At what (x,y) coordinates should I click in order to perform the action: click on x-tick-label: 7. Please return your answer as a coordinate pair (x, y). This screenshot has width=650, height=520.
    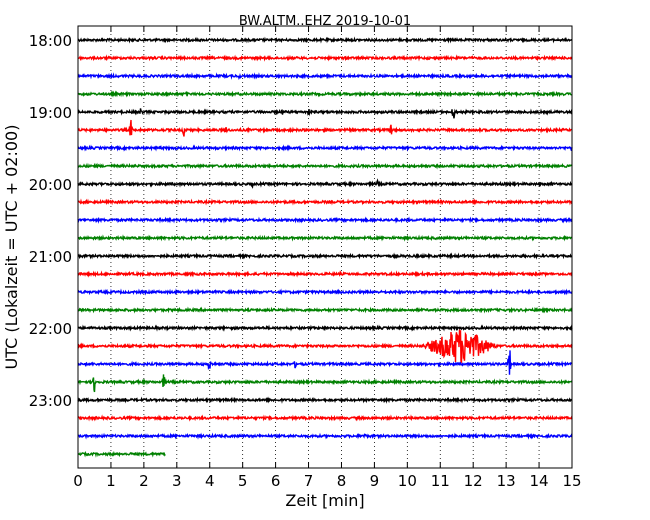
    Looking at the image, I should click on (309, 481).